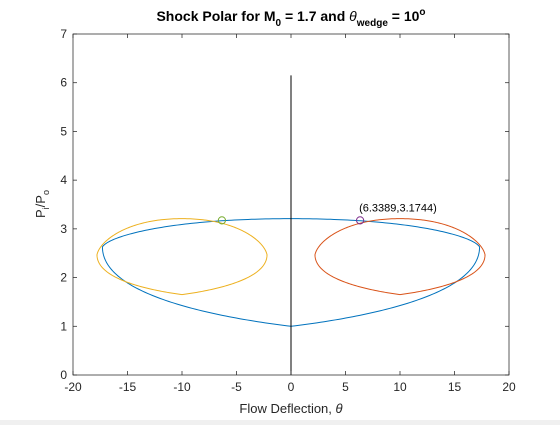 The image size is (560, 425). I want to click on annotation-label-0: (6.3389,3.1744), so click(398, 208).